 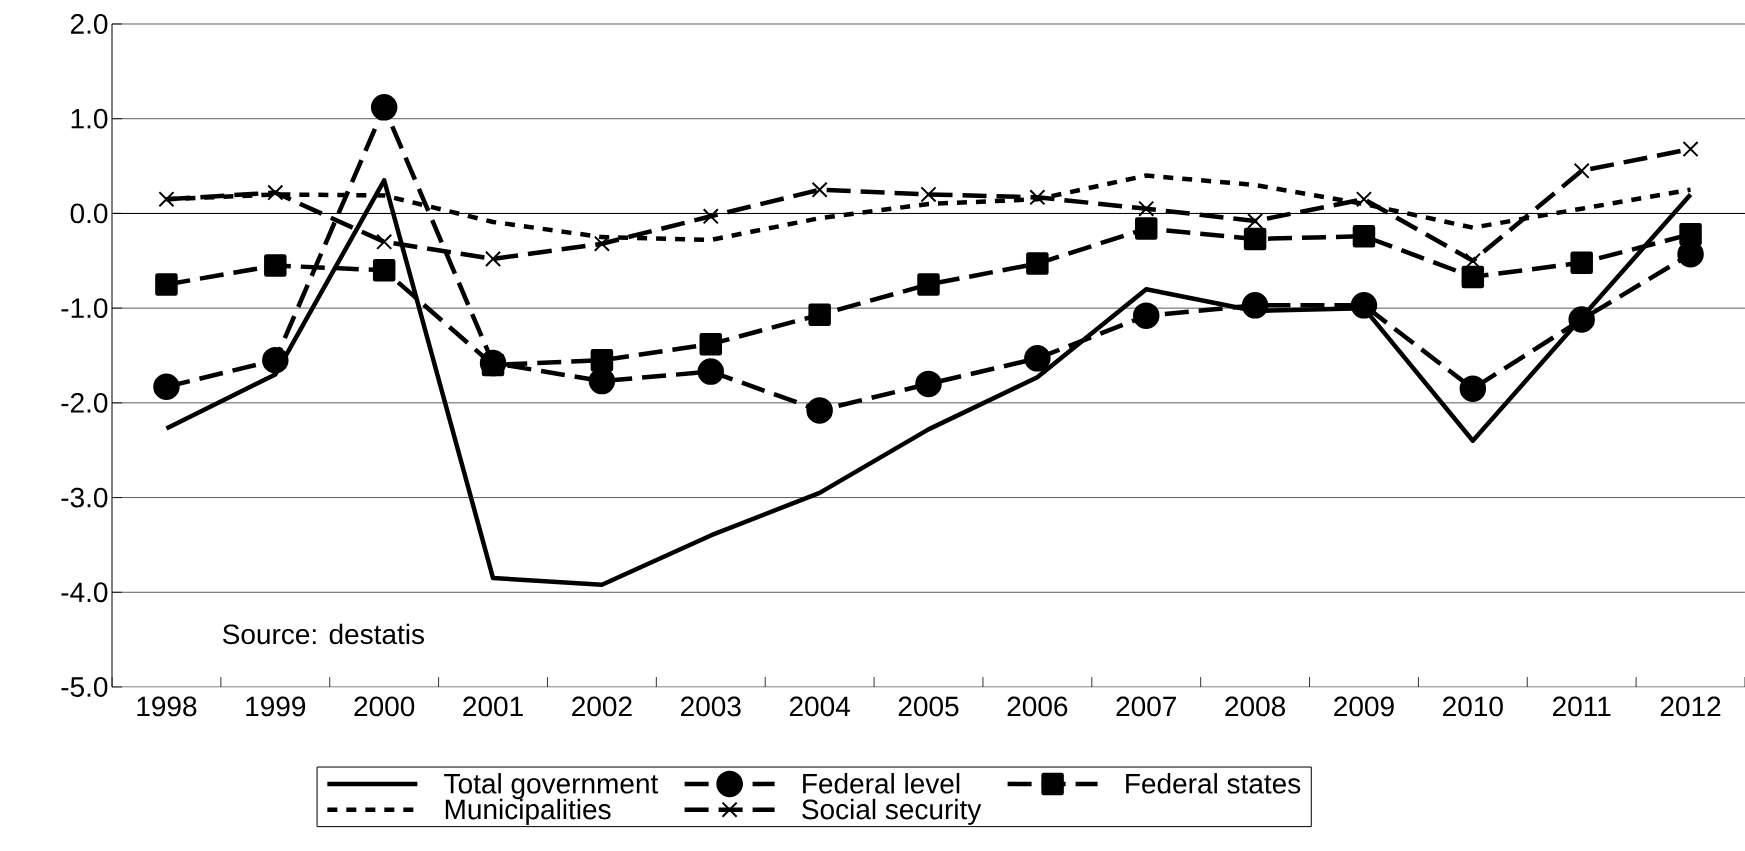 I want to click on y-tick-label: 1.0, so click(x=89, y=118).